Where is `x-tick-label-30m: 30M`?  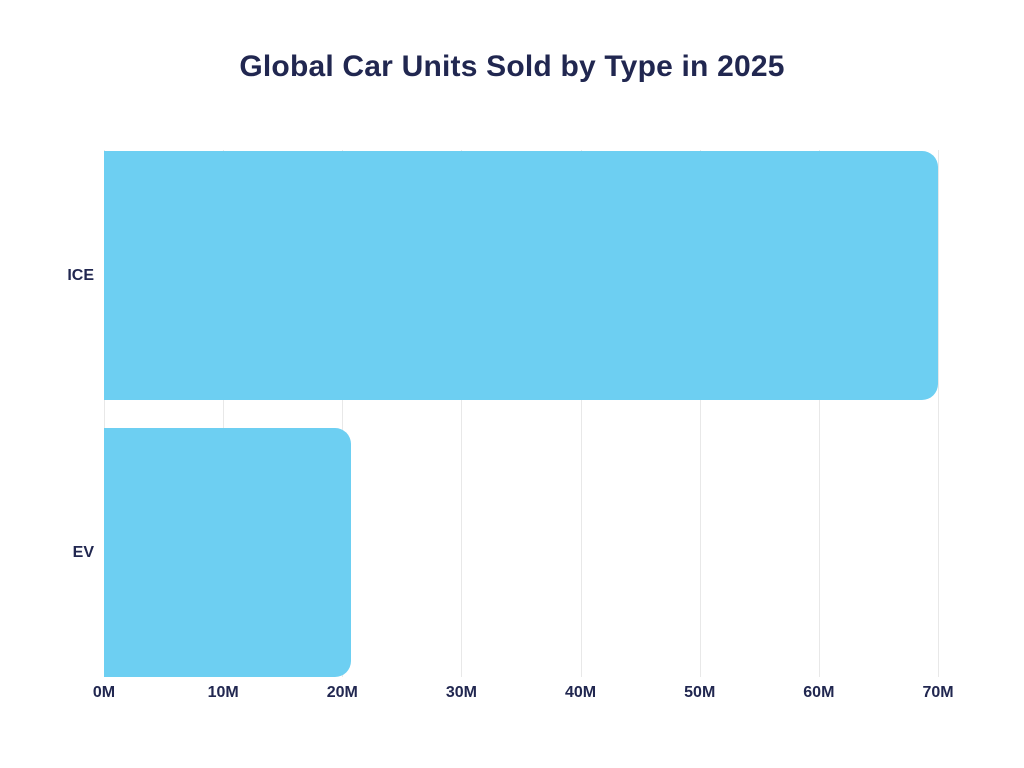
x-tick-label-30m: 30M is located at coordinates (461, 692).